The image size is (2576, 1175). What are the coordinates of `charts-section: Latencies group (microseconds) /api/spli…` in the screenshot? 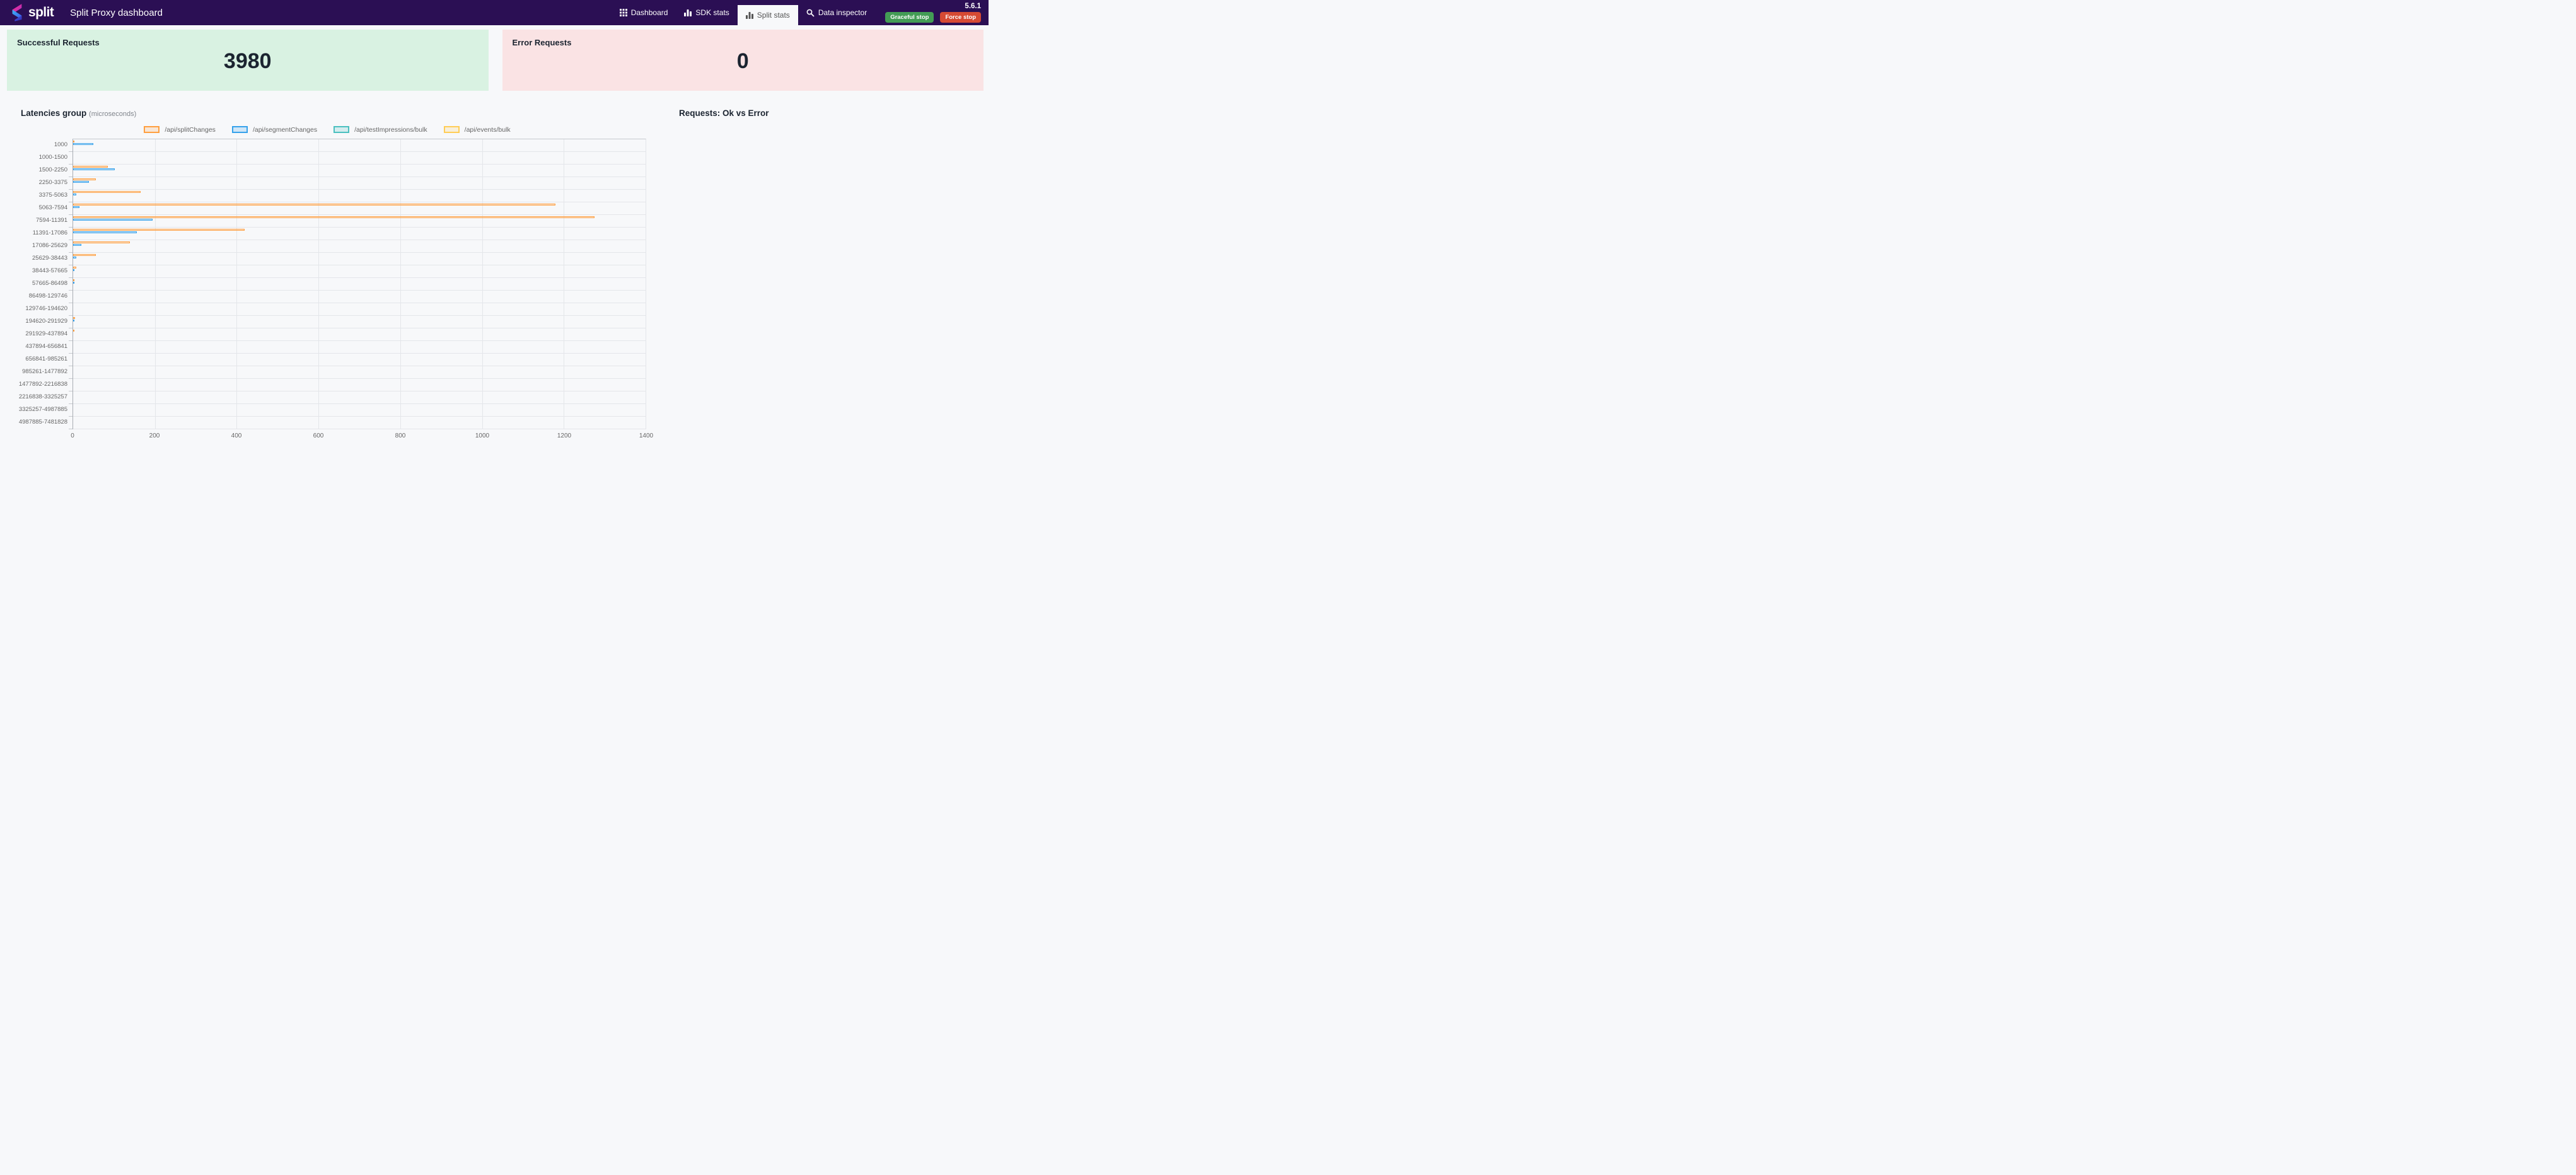 It's located at (495, 275).